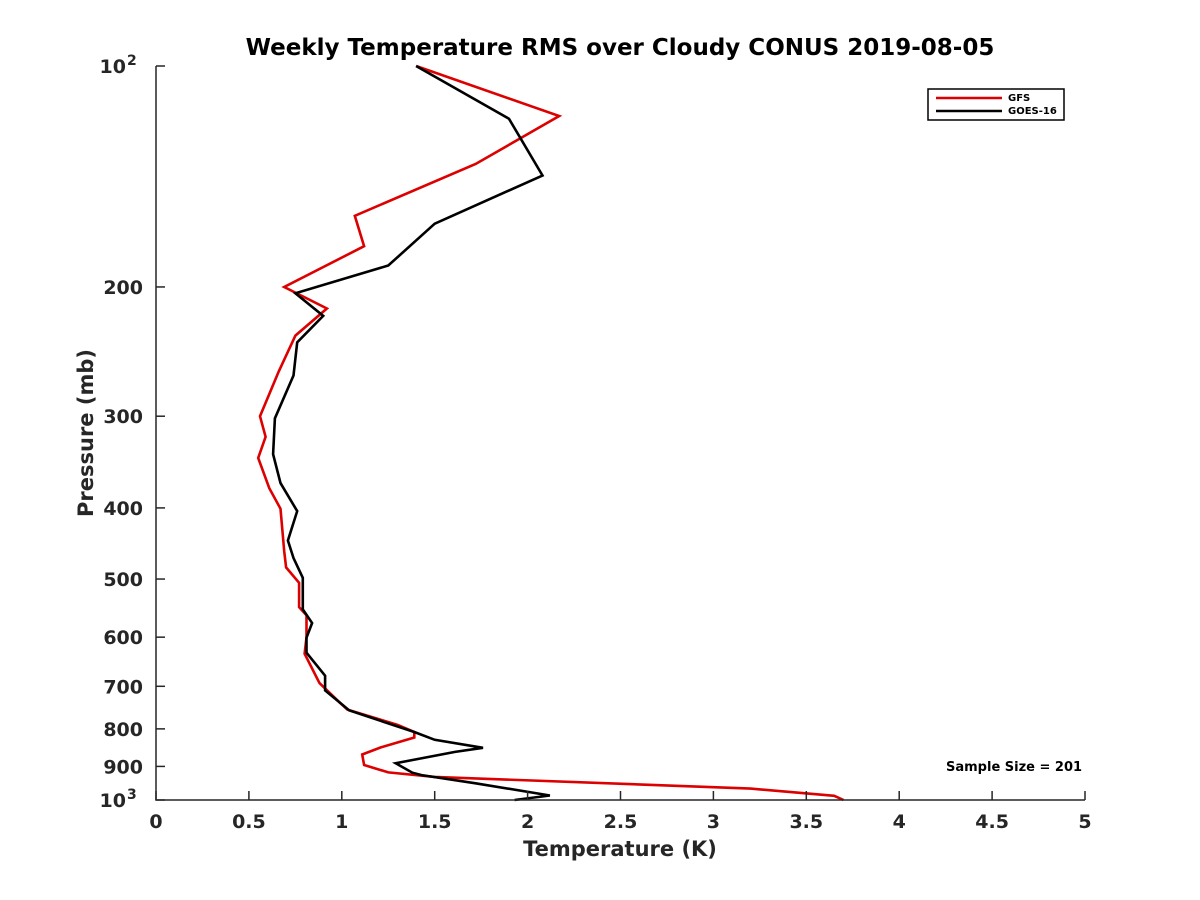 The height and width of the screenshot is (900, 1200). I want to click on legend-label-gfs: GFS, so click(1019, 98).